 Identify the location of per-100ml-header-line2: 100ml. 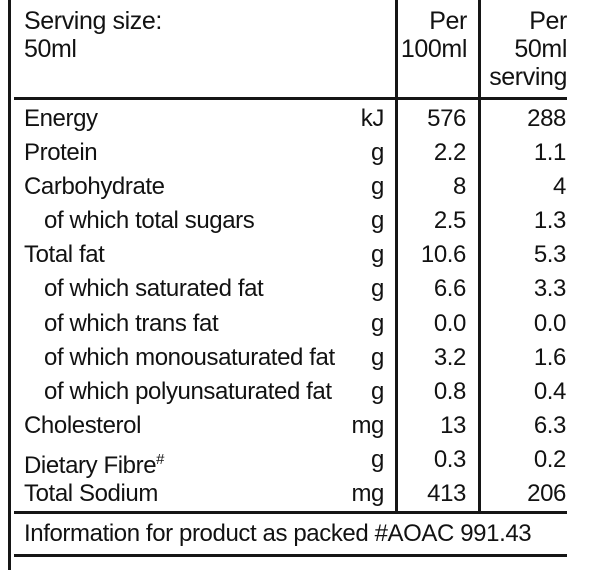
(433, 49).